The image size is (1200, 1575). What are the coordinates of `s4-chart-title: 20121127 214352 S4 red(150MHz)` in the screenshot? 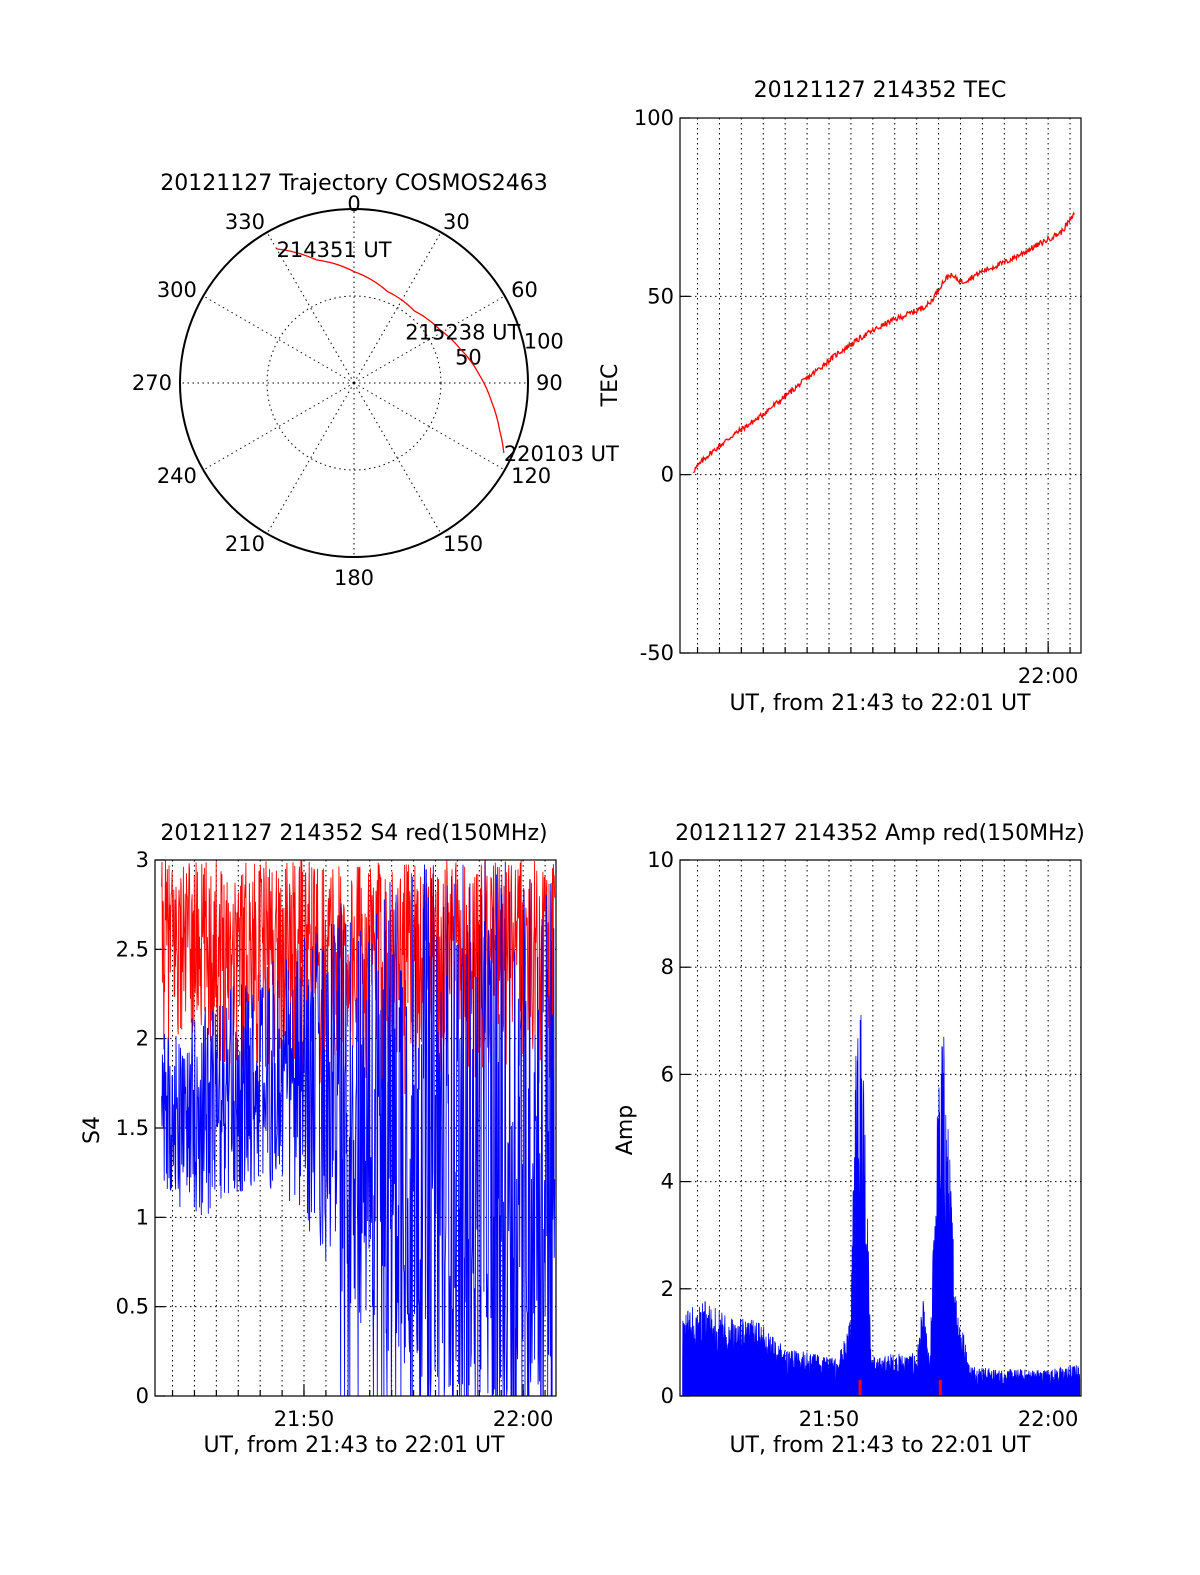 It's located at (353, 833).